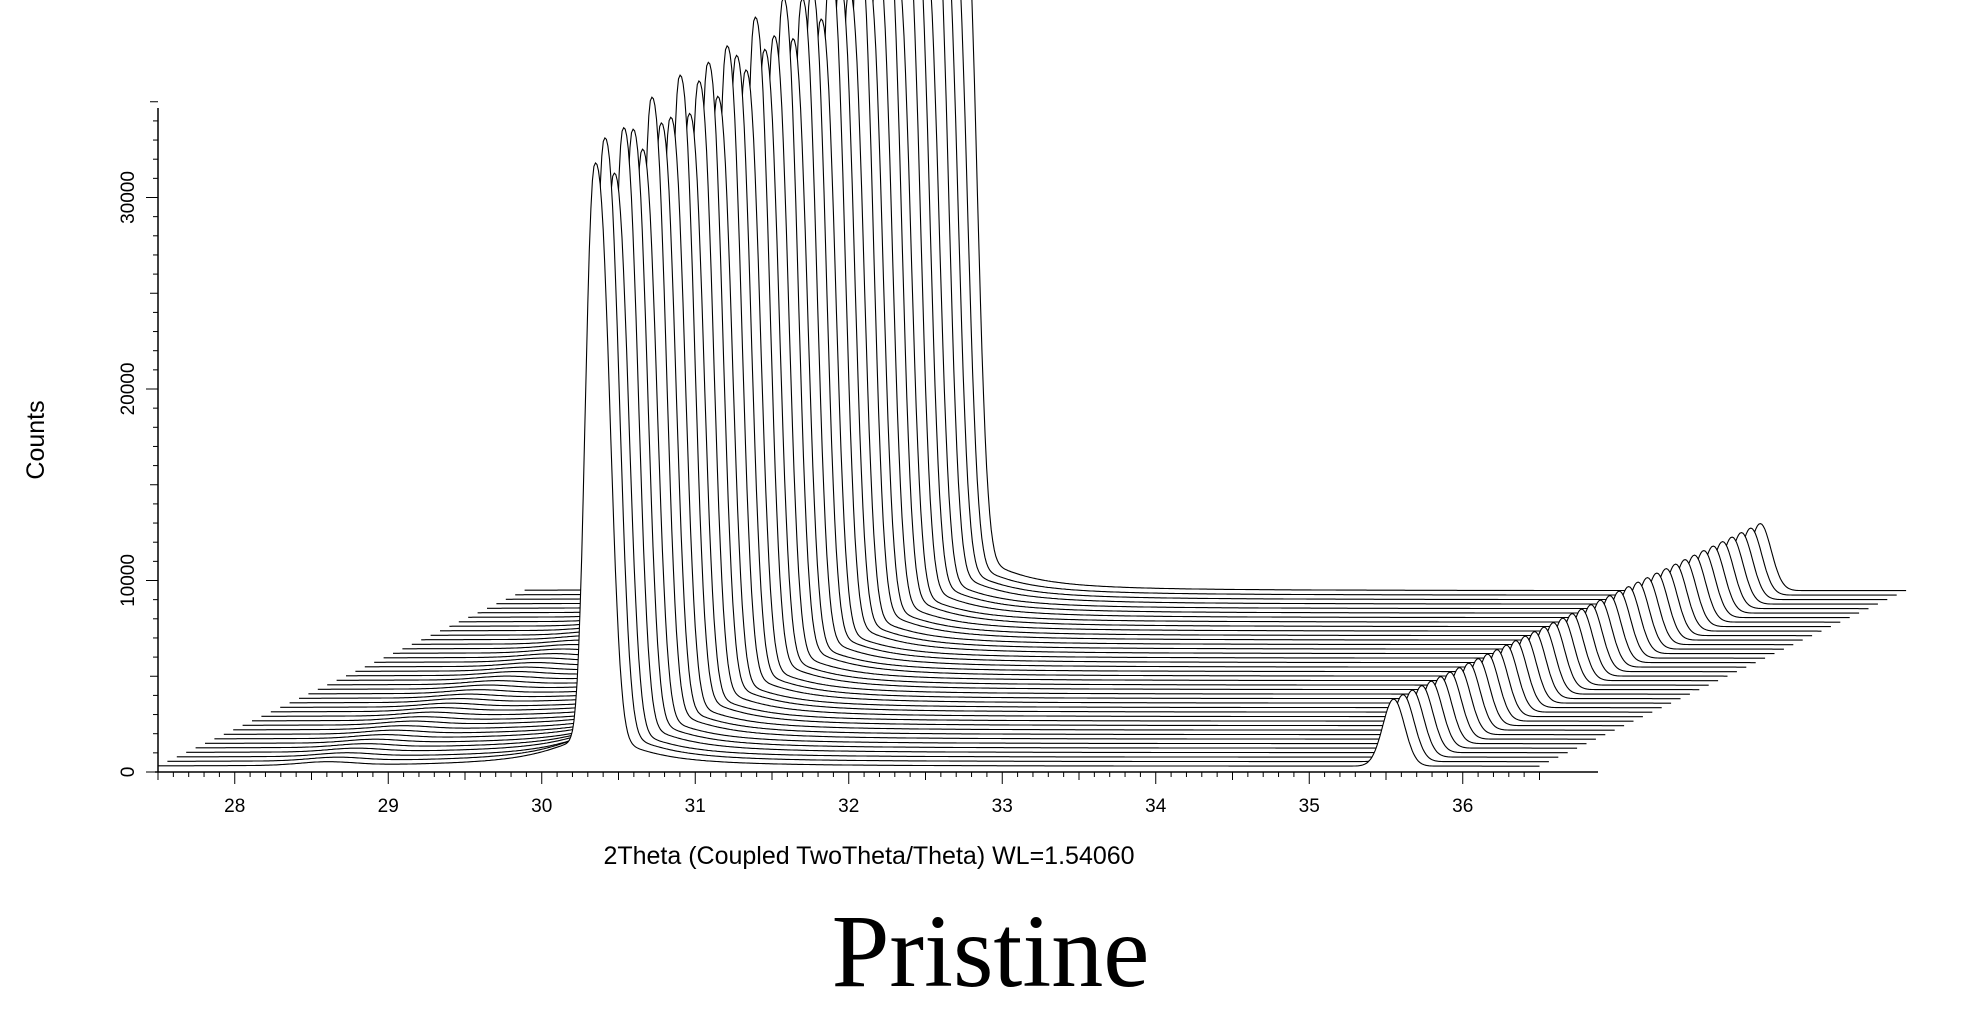 The height and width of the screenshot is (1024, 1981). I want to click on x-tick-label: 31, so click(695, 806).